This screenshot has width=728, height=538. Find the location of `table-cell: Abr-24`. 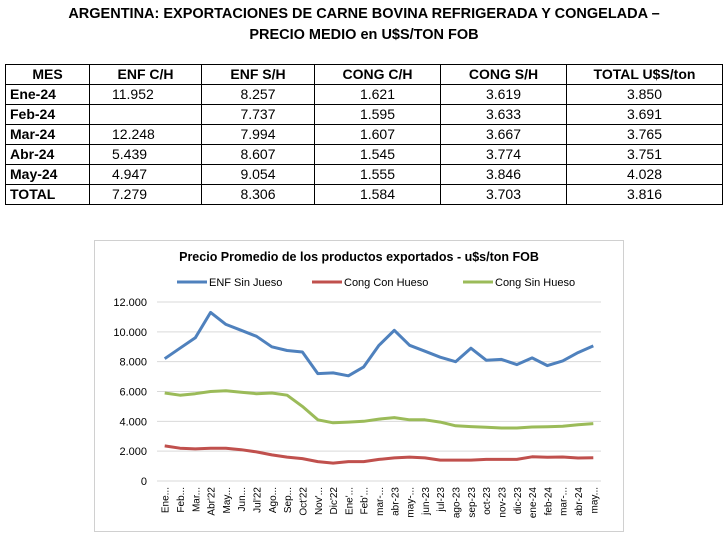

table-cell: Abr-24 is located at coordinates (47, 154).